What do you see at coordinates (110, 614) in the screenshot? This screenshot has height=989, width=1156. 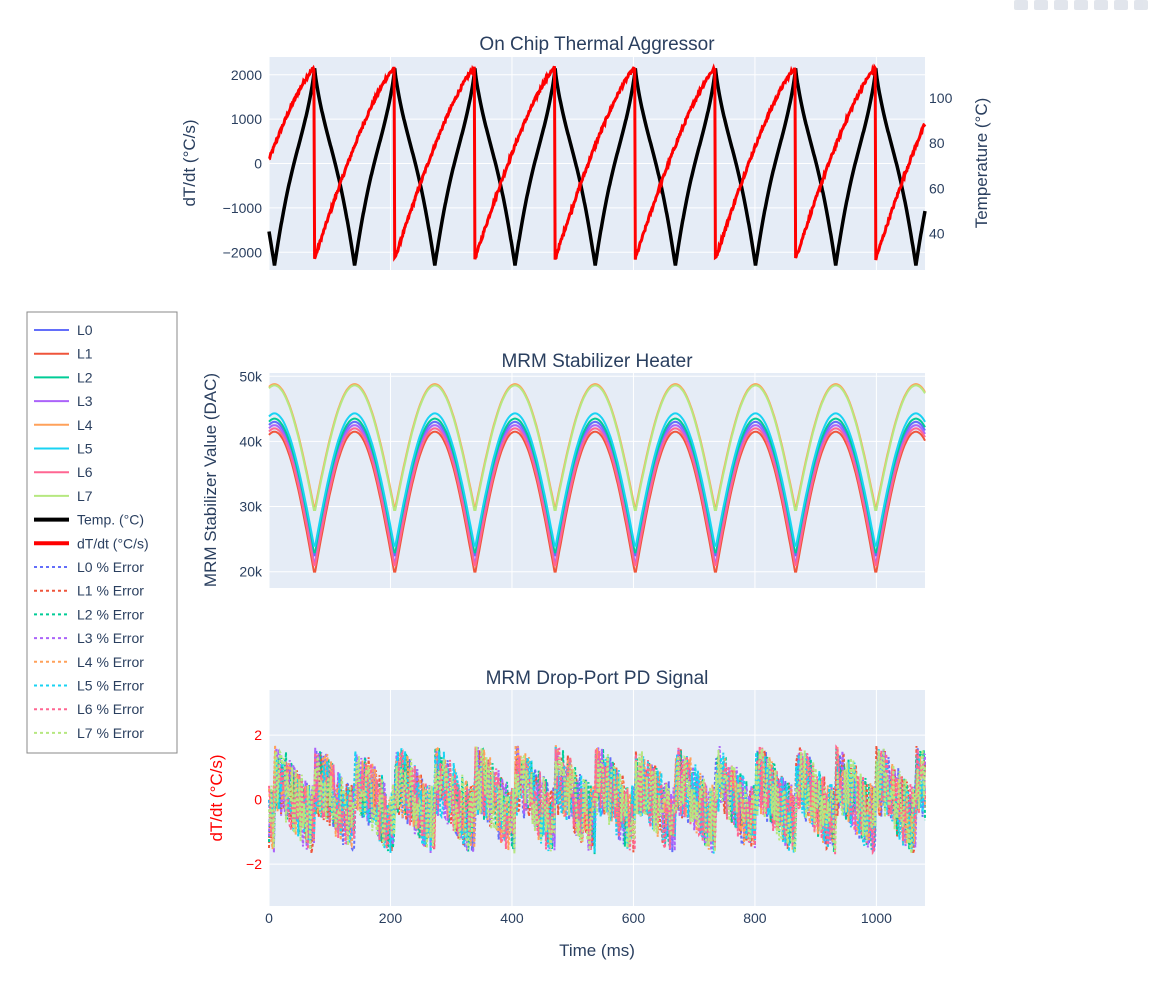 I see `legend-label: L2 % Error` at bounding box center [110, 614].